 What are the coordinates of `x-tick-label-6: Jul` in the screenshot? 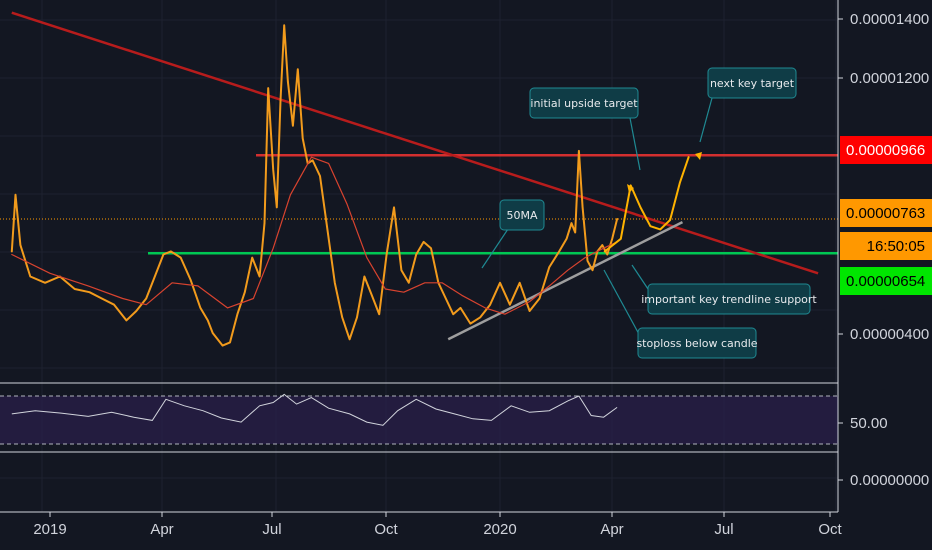 It's located at (723, 529).